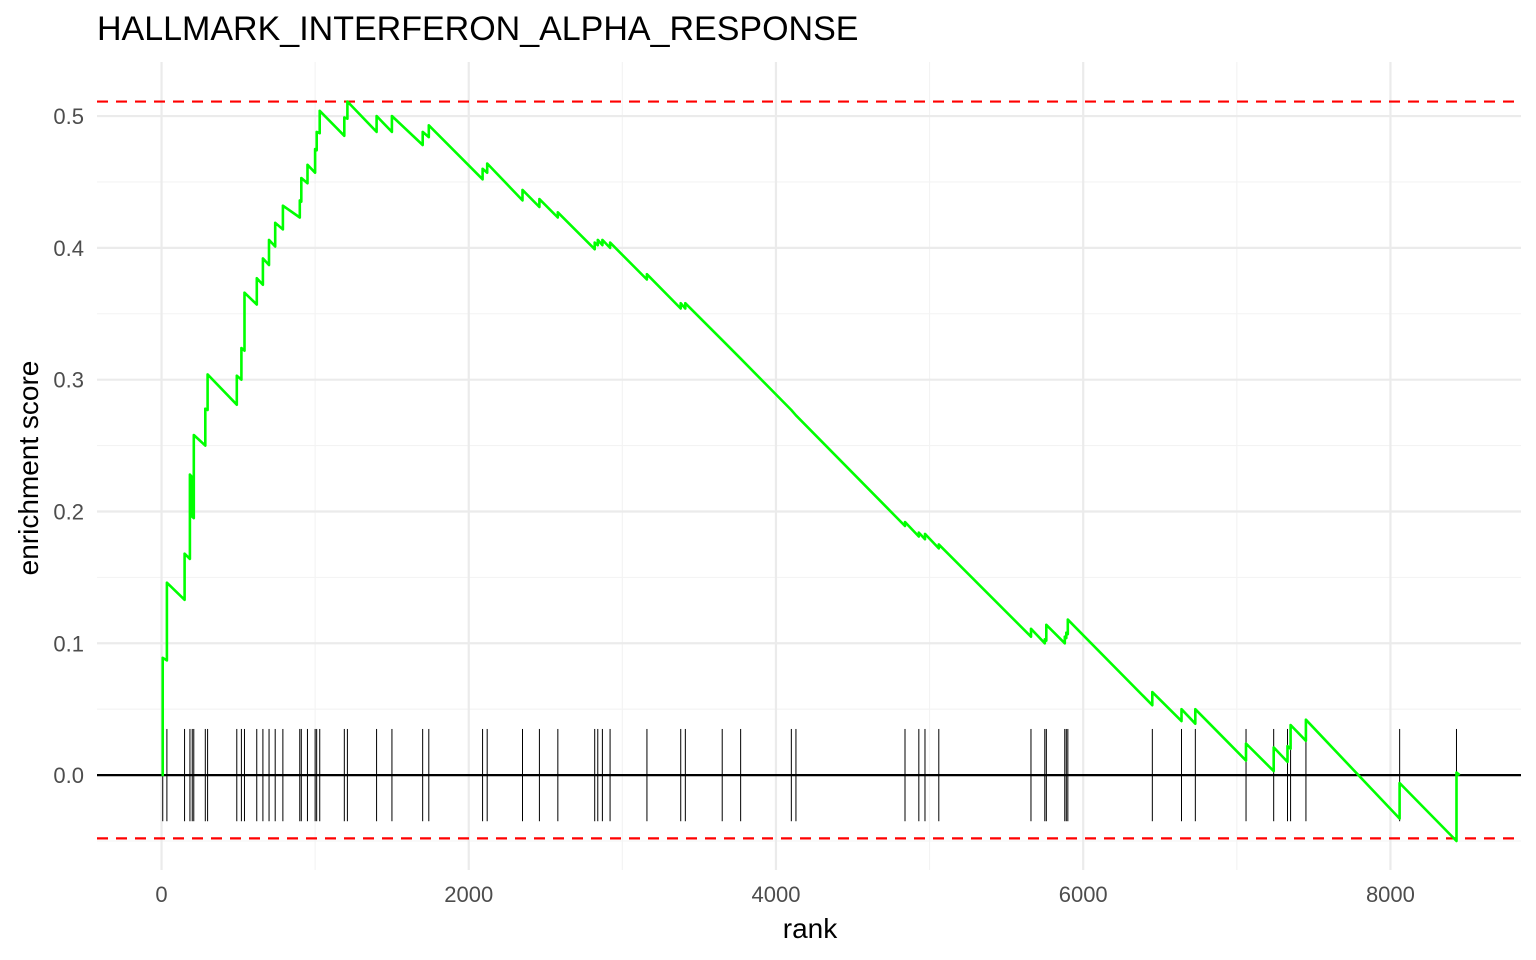  I want to click on y-tick-label: 0.0, so click(68, 775).